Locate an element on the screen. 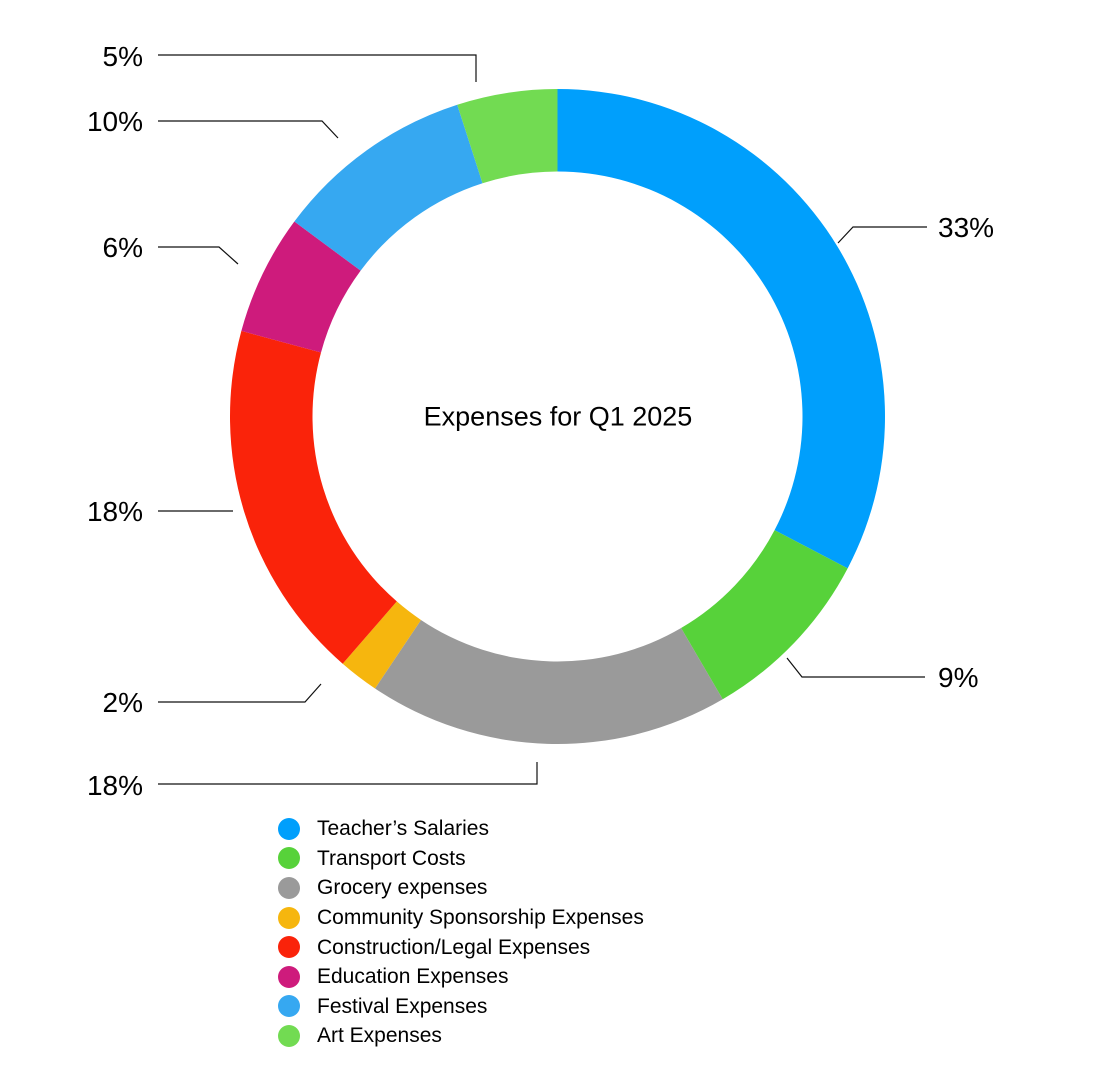  legend-label-art-expenses: Art Expenses is located at coordinates (379, 1036).